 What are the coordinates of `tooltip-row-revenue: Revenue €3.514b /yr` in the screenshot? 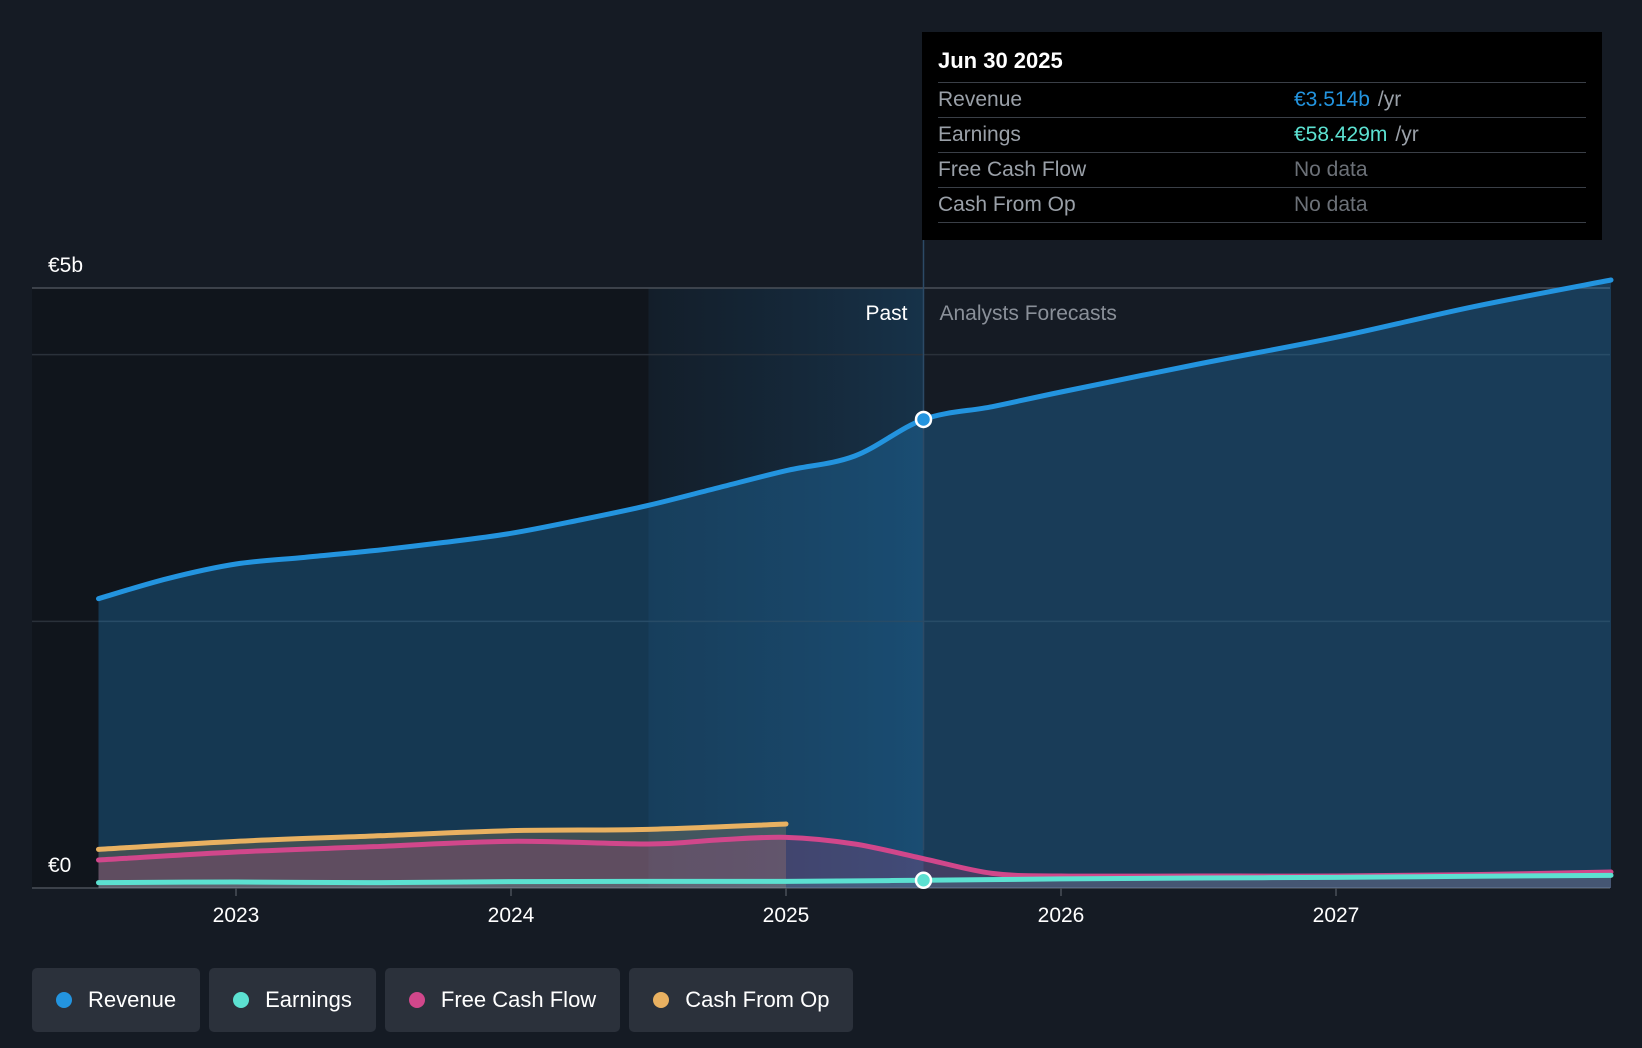 It's located at (1262, 100).